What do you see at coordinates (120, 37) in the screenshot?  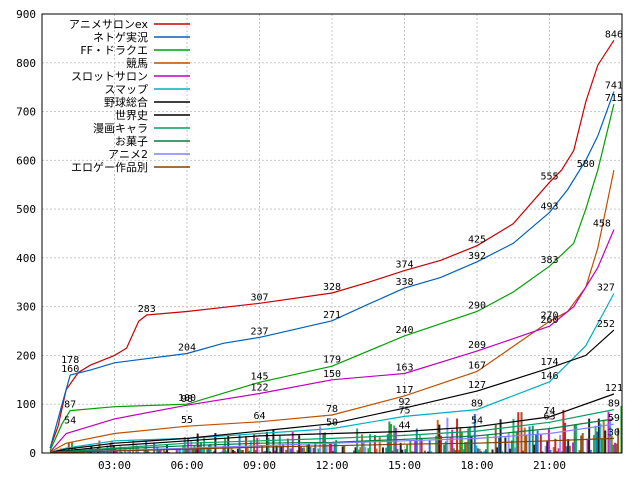 I see `legend-label: ネトゲ実況` at bounding box center [120, 37].